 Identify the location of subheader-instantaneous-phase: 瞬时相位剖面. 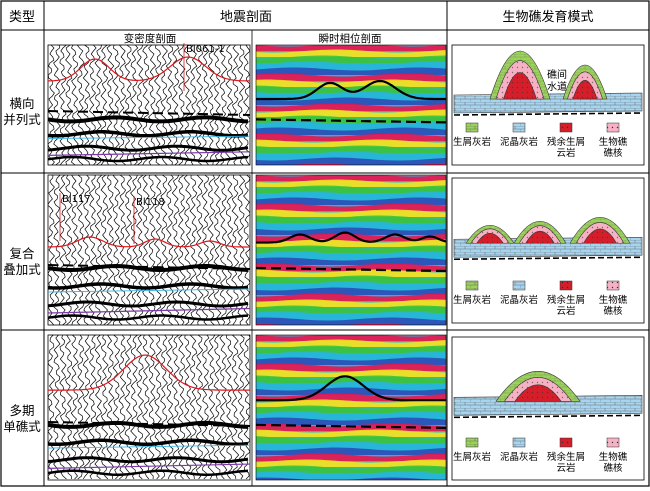
(350, 38).